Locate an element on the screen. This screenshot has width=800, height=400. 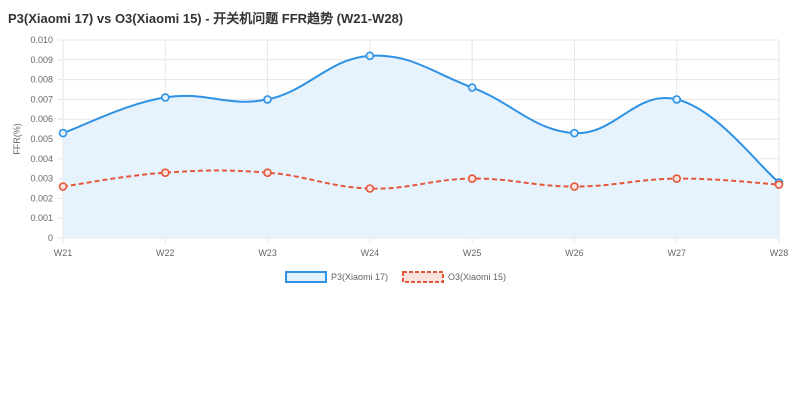
y-tick-label: 0.010 is located at coordinates (41, 40).